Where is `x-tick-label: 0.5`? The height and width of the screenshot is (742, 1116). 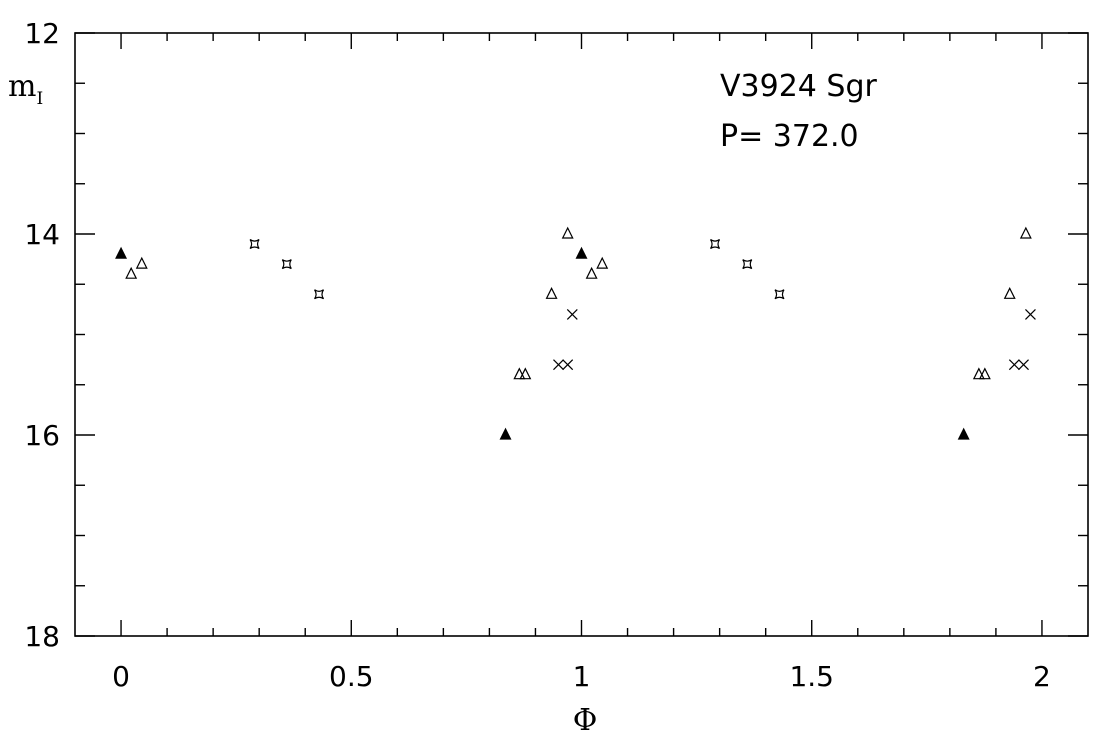 x-tick-label: 0.5 is located at coordinates (351, 676).